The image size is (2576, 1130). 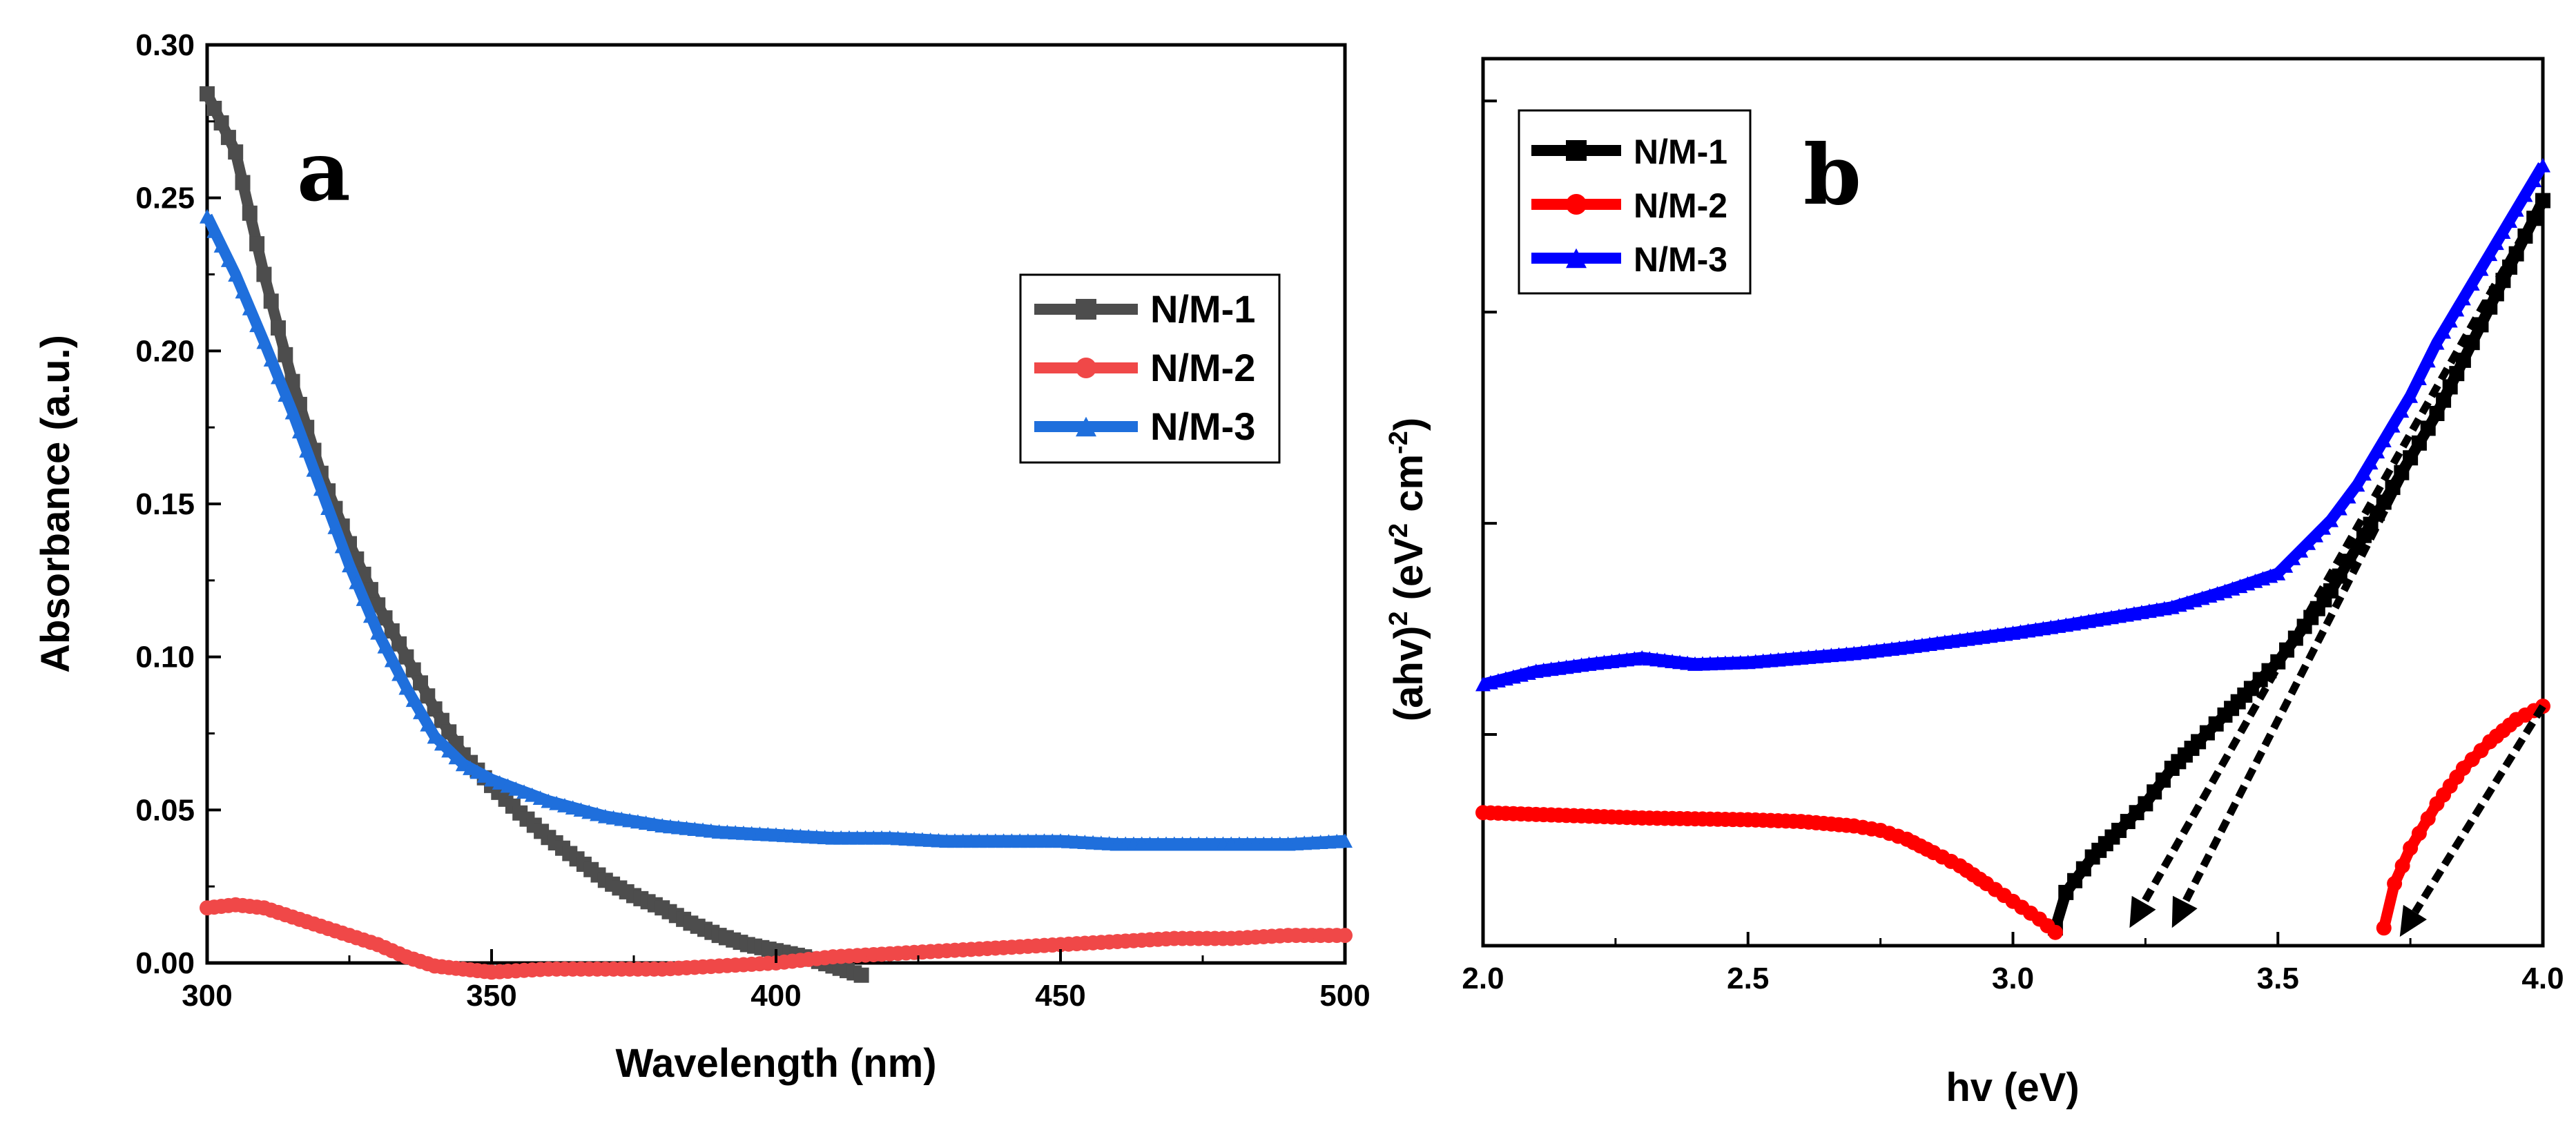 What do you see at coordinates (1490, 418) in the screenshot?
I see `panel-b-y-ticks` at bounding box center [1490, 418].